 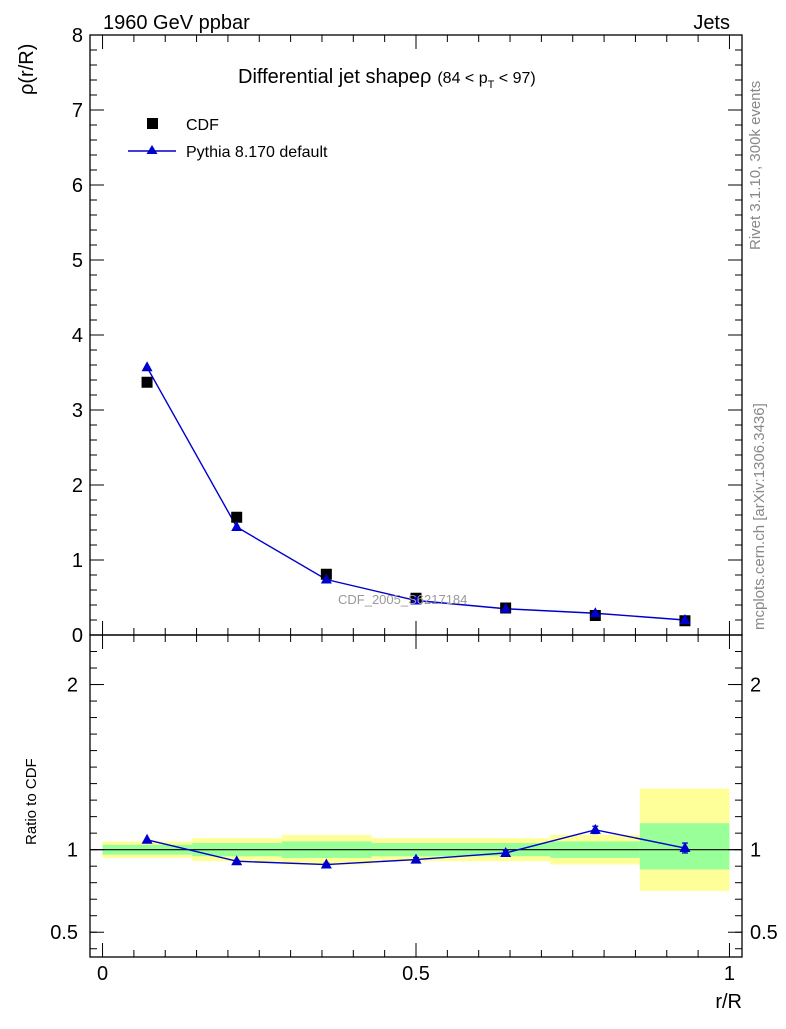 I want to click on legend-cdf-label: CDF, so click(x=202, y=125).